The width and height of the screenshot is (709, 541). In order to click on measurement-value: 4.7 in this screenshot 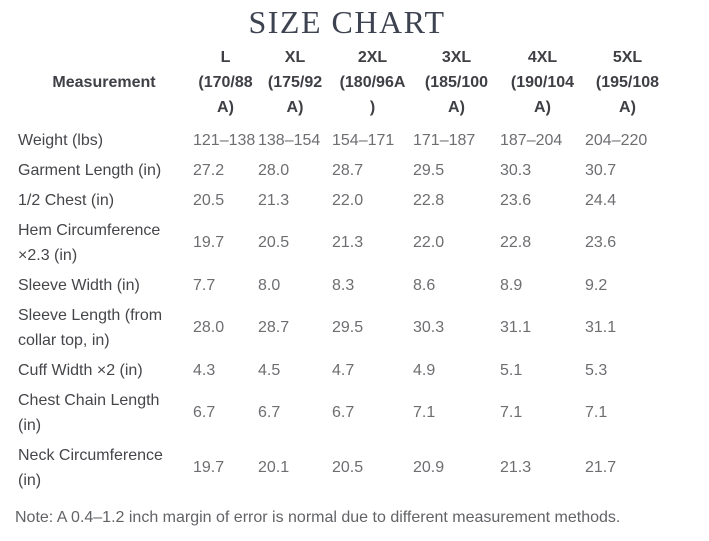, I will do `click(343, 370)`.